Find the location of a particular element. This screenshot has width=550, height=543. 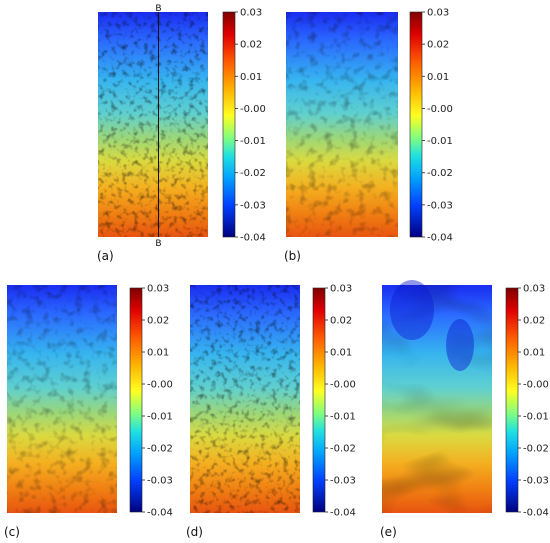

colorbar-b is located at coordinates (416, 124).